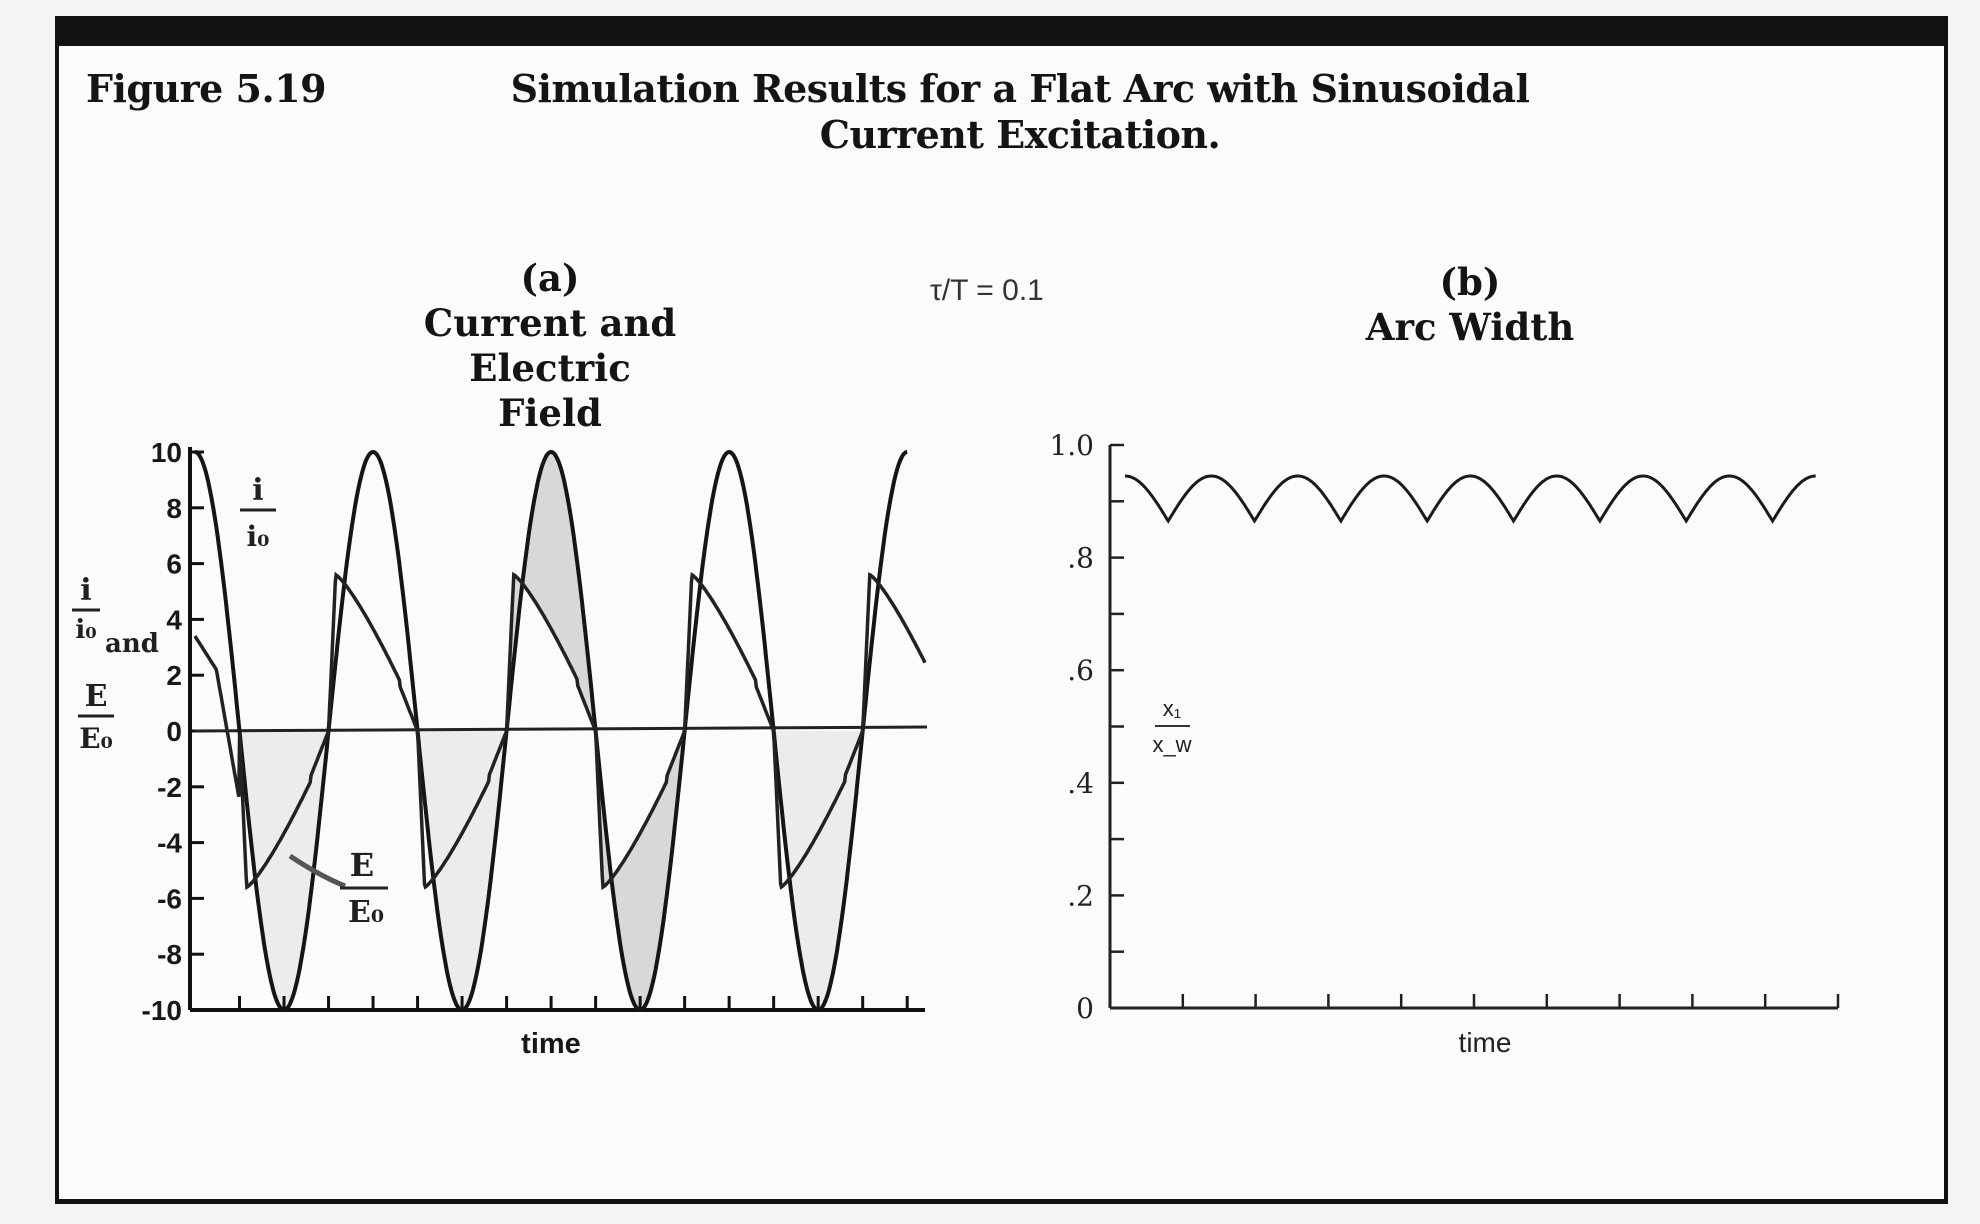  Describe the element at coordinates (550, 278) in the screenshot. I see `panel-a-letter: (a)` at that location.